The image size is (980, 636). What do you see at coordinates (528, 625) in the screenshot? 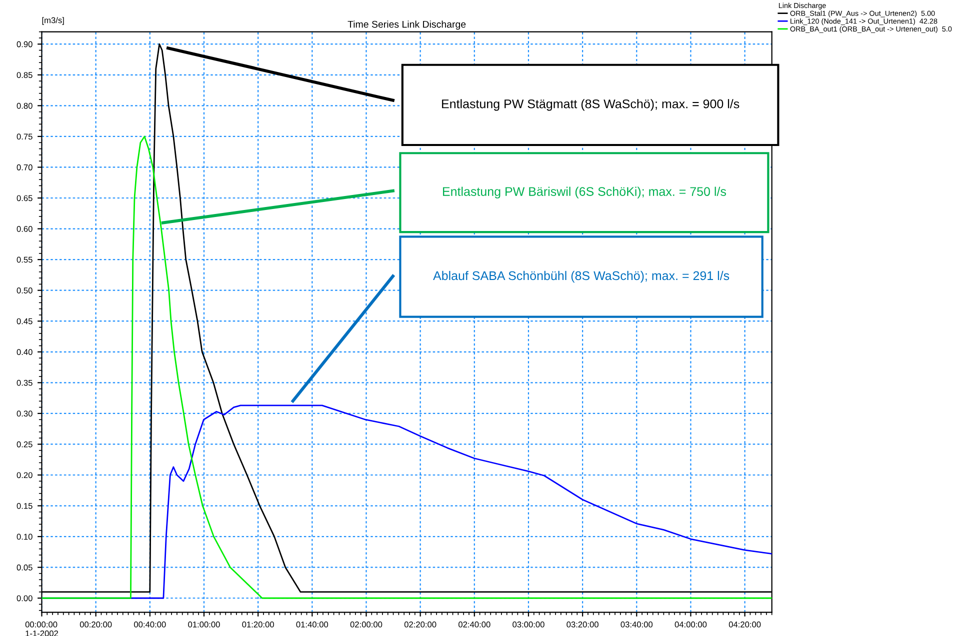
I see `x-tick-label: 03:00:00` at bounding box center [528, 625].